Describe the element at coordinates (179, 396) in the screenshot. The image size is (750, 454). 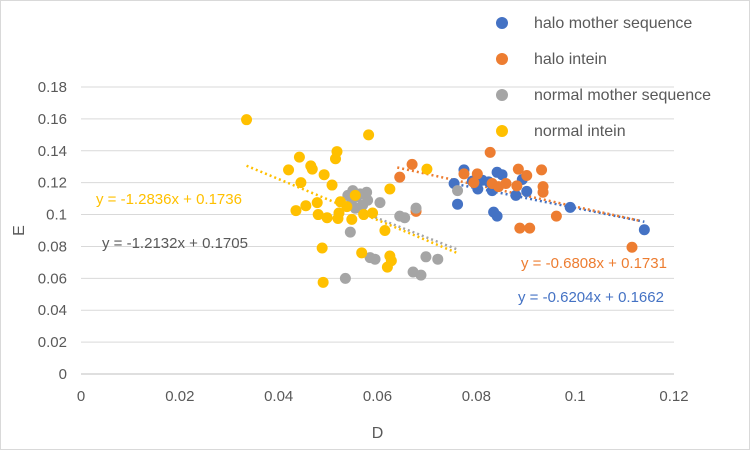
I see `x-tick-label: 0.02` at that location.